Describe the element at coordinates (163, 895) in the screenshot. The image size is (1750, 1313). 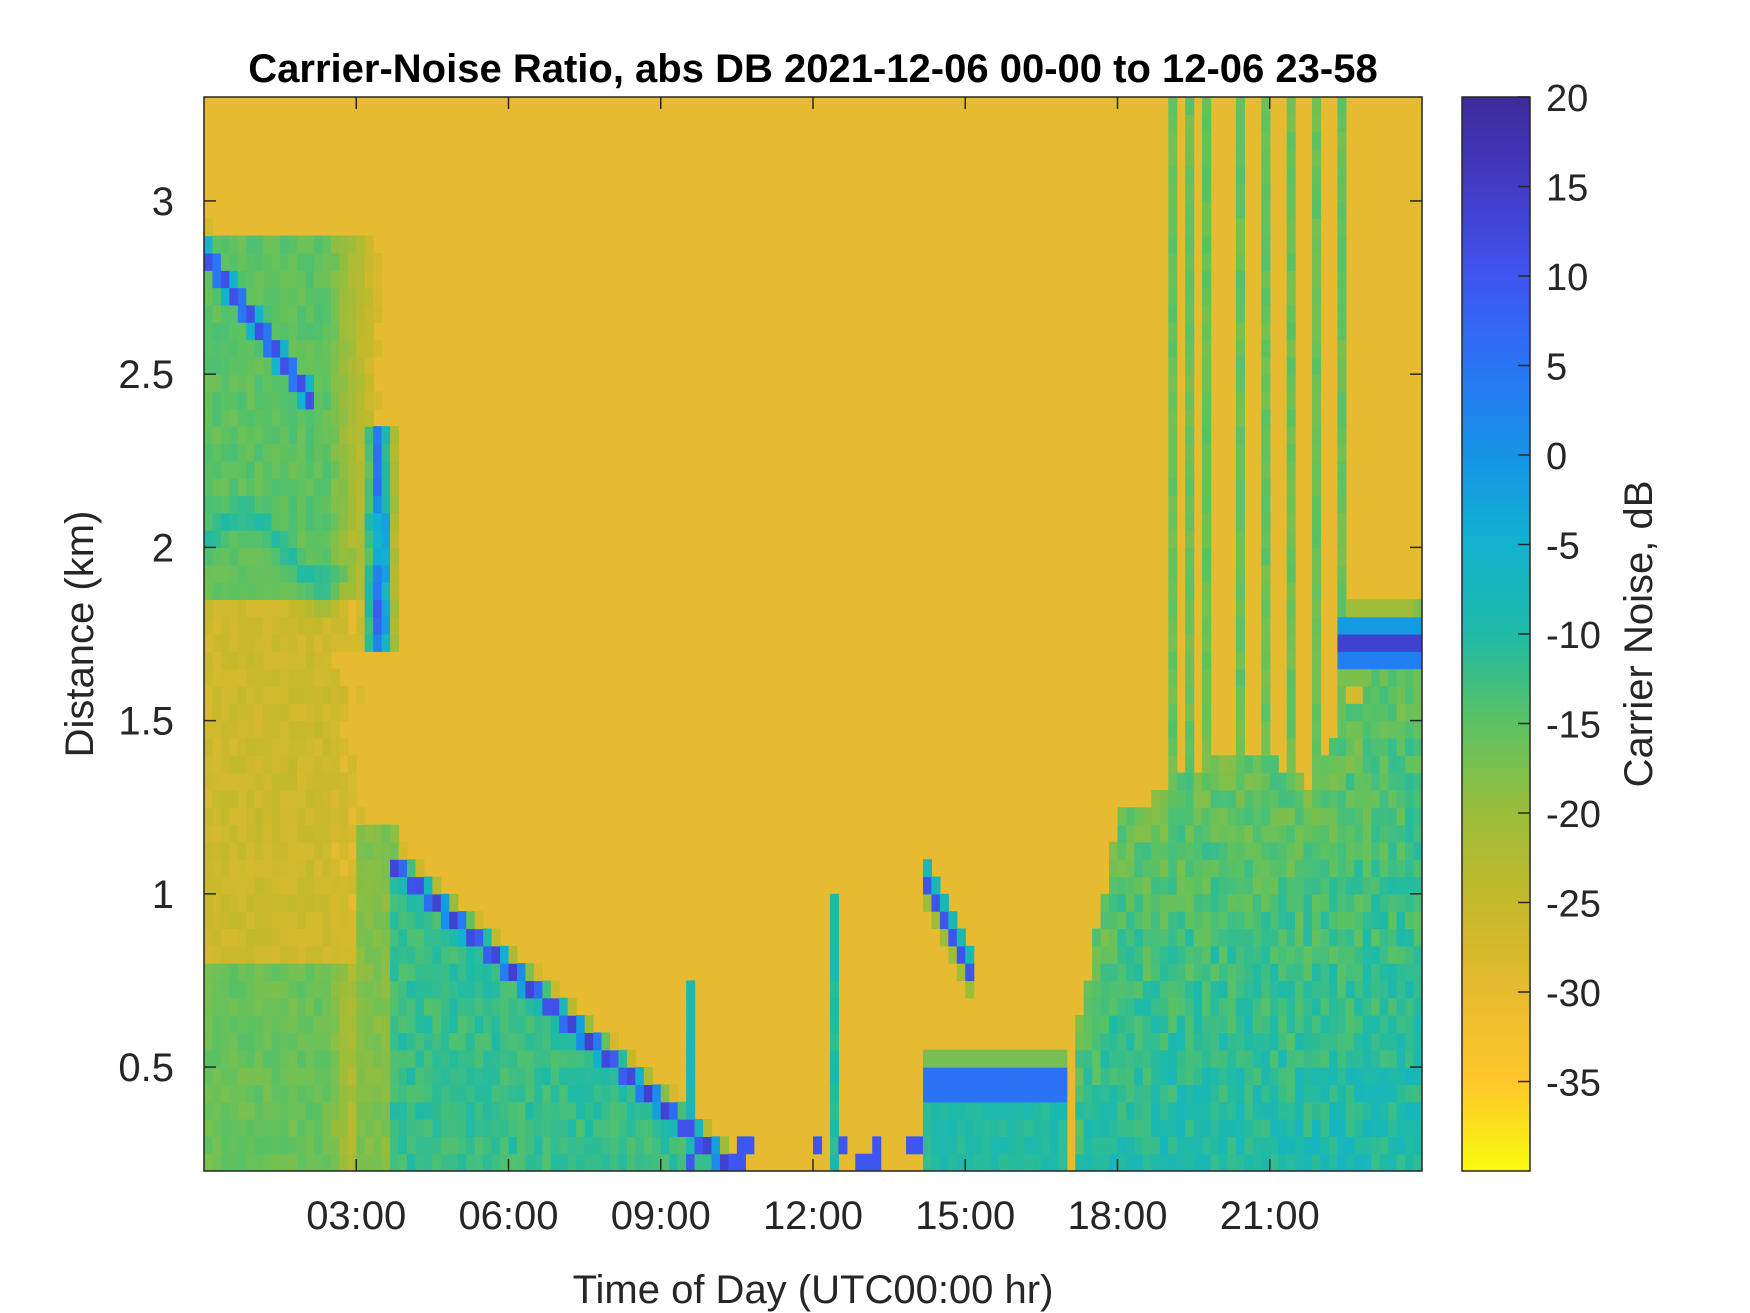
I see `y-tick-label: 1` at that location.